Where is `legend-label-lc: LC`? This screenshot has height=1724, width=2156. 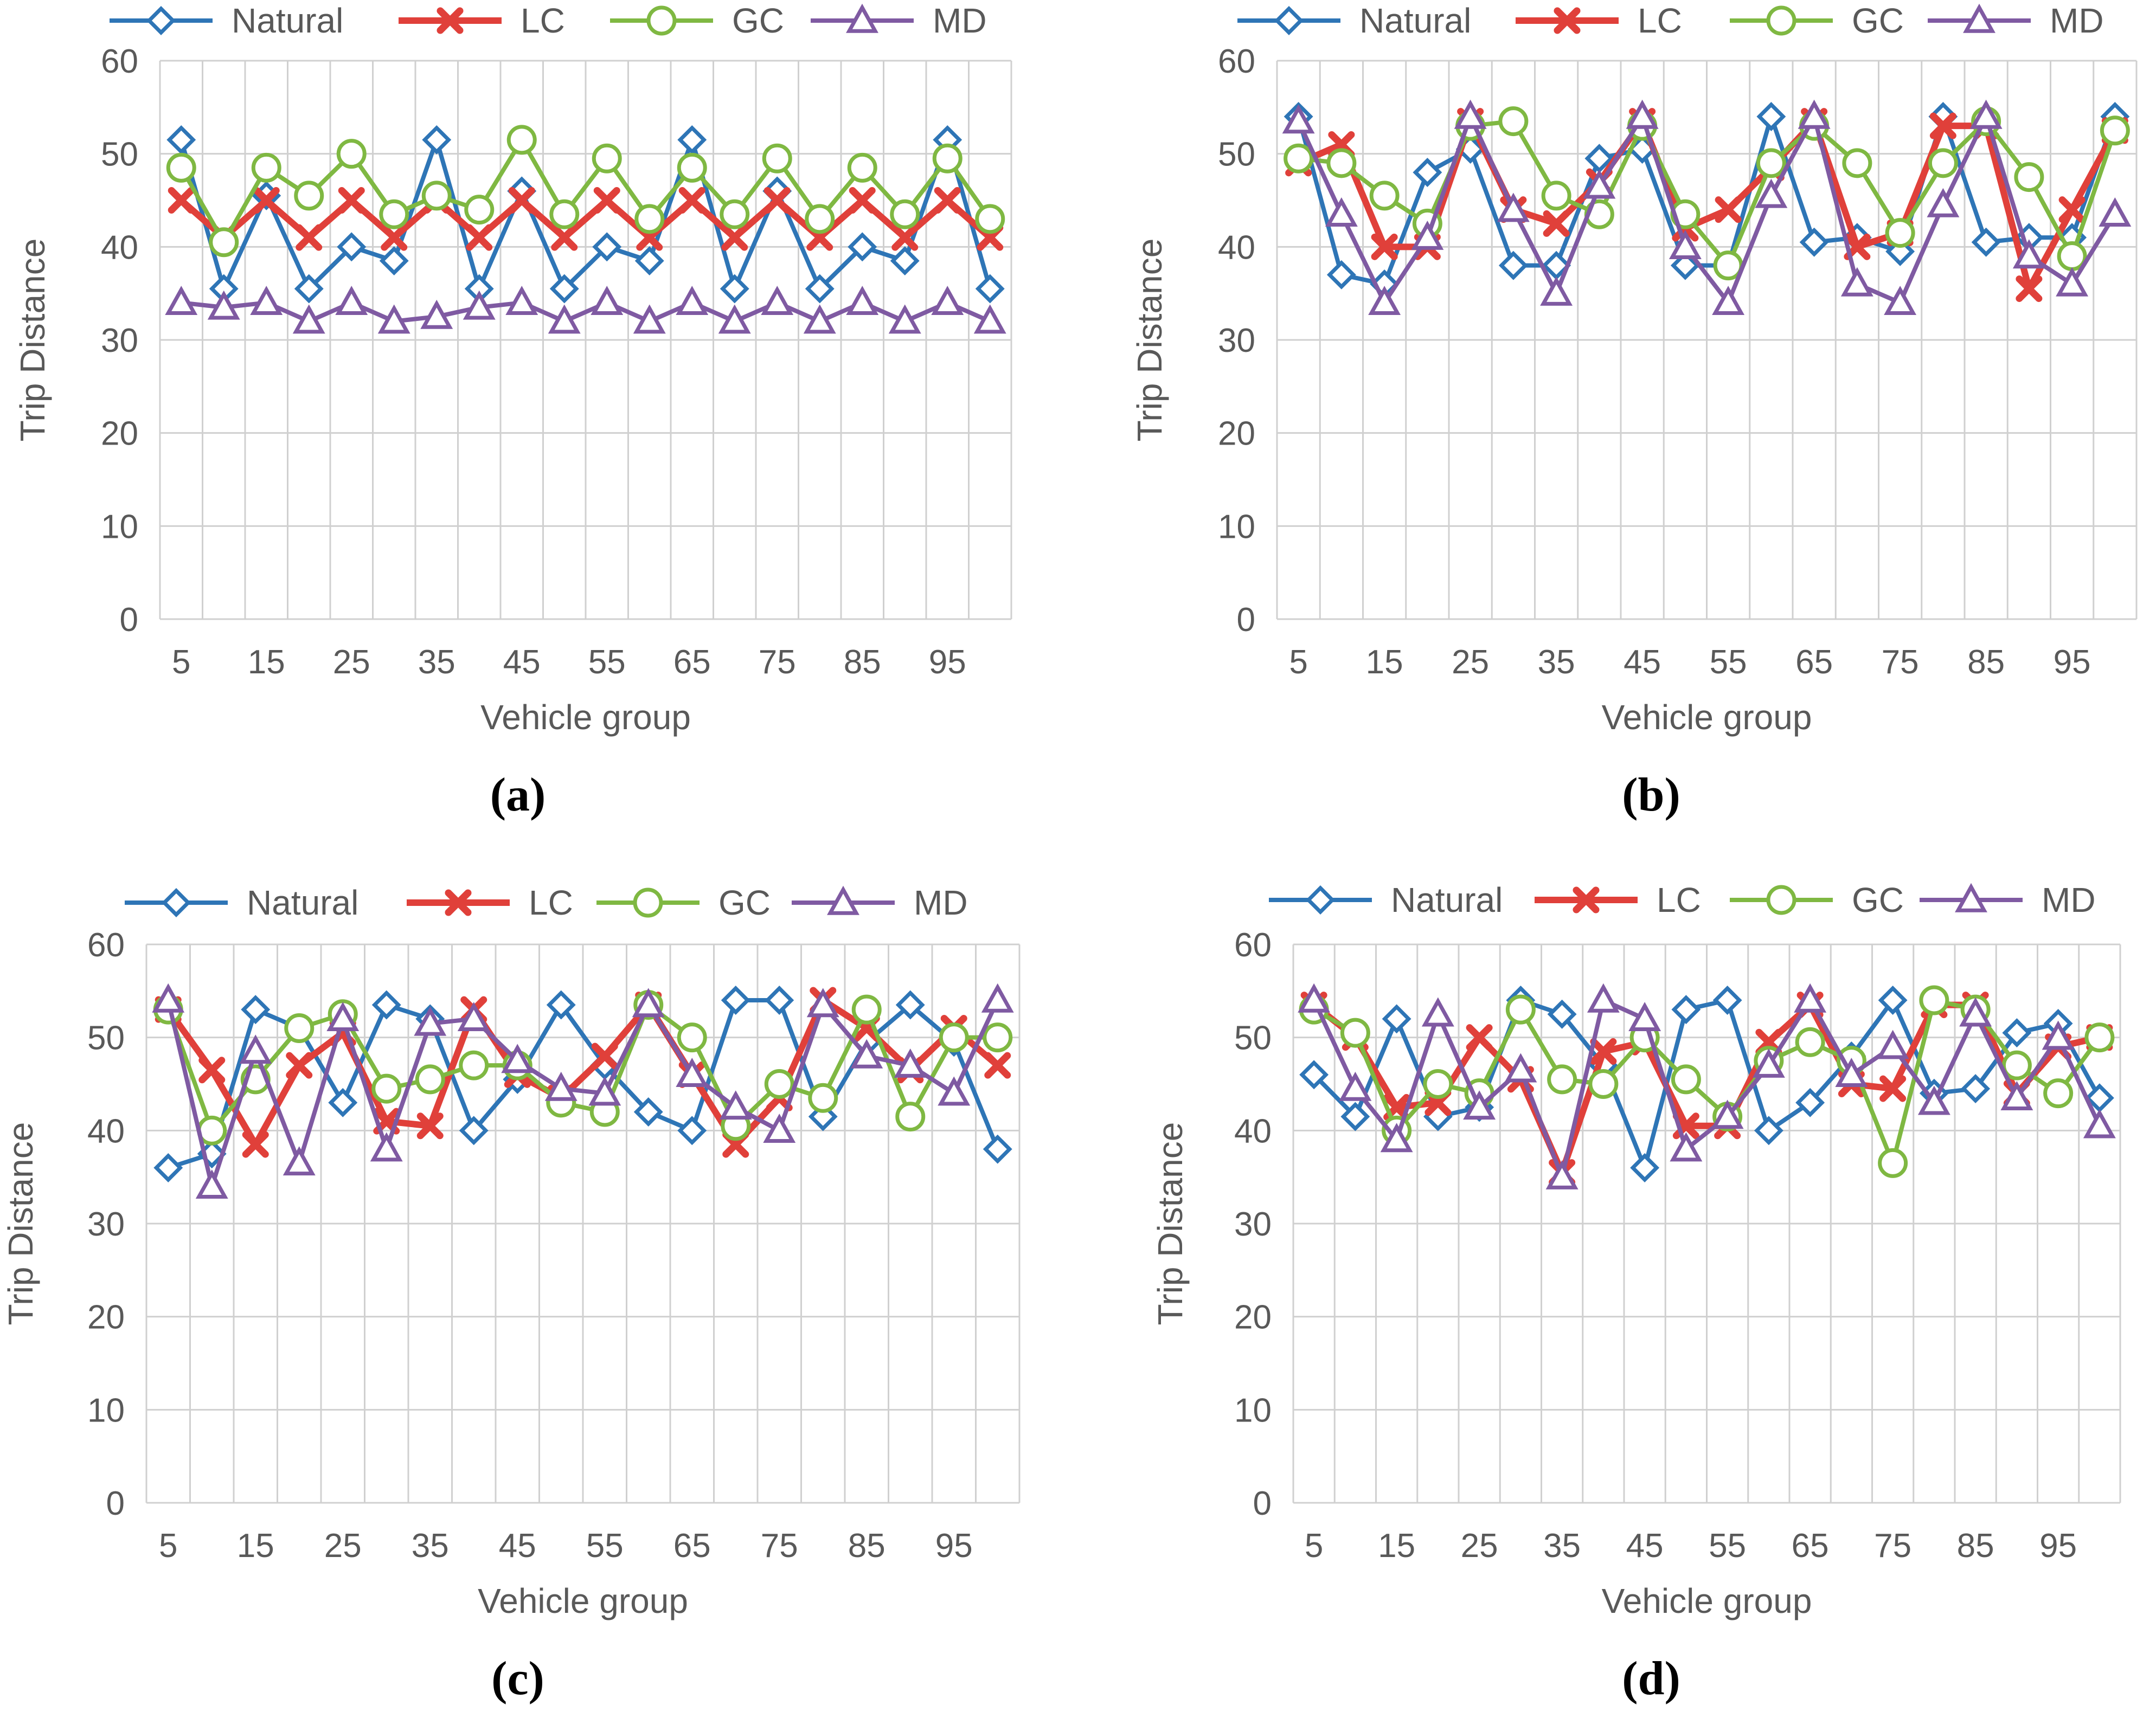
legend-label-lc: LC is located at coordinates (543, 20).